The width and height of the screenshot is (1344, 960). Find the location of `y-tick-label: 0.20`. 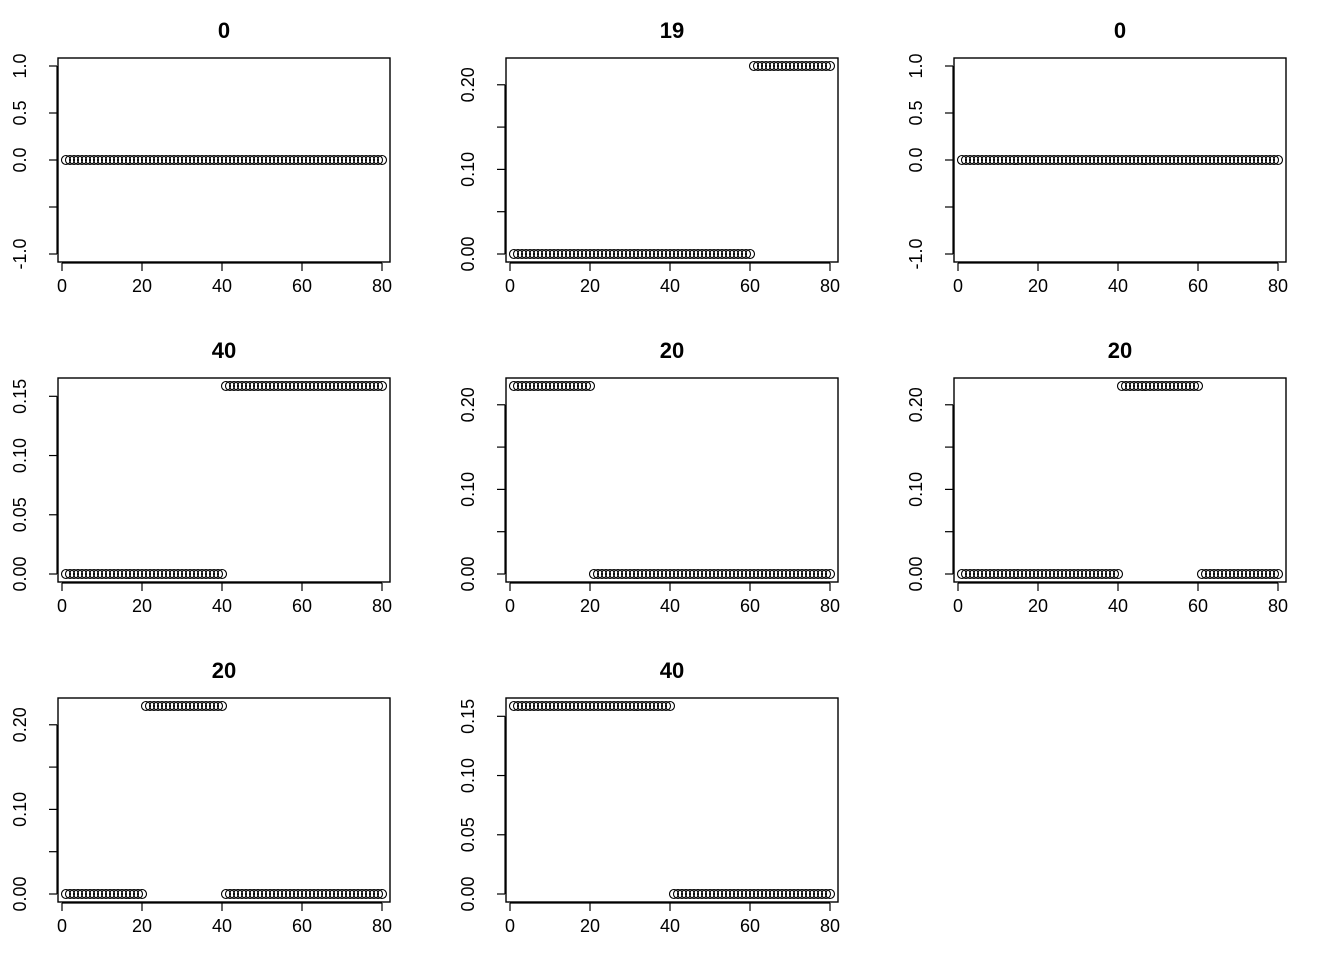

y-tick-label: 0.20 is located at coordinates (916, 404).